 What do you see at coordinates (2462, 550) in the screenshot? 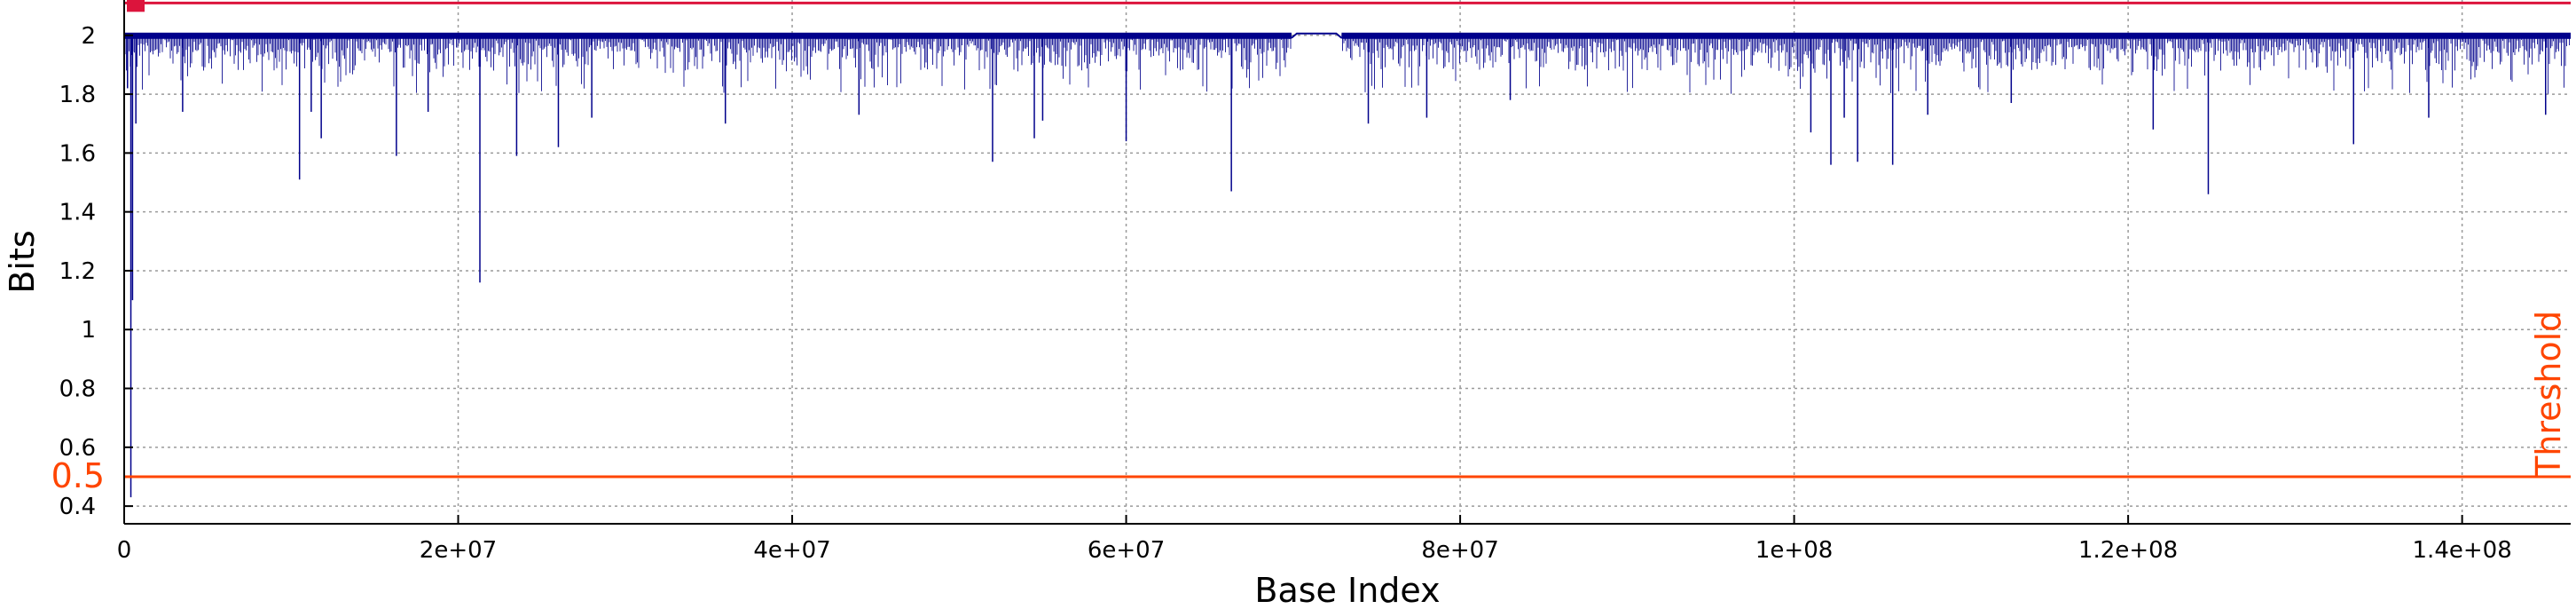
I see `x-tick-label: 1.4e+08` at bounding box center [2462, 550].